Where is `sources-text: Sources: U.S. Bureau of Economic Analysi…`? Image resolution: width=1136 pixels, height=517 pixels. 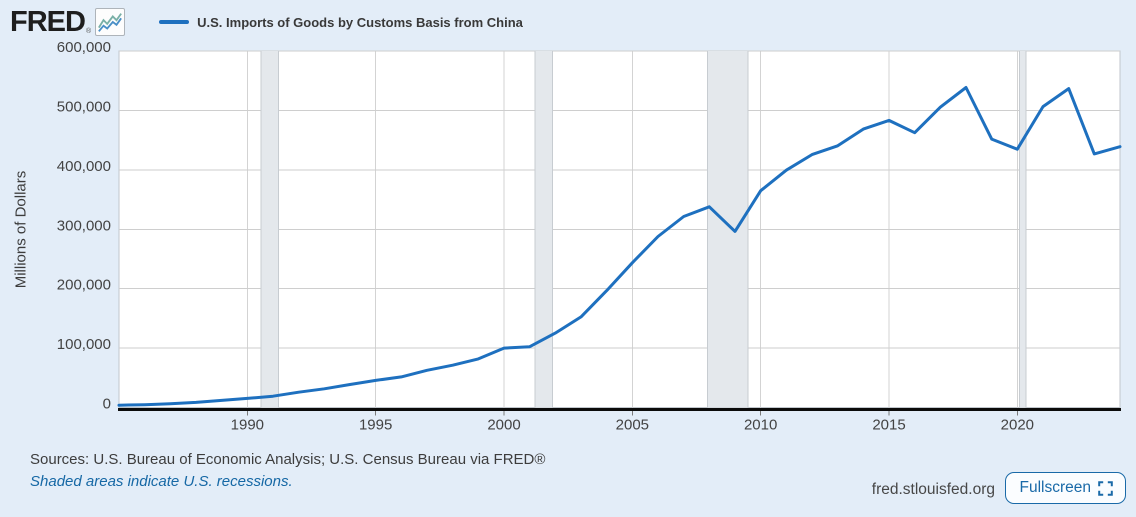 sources-text: Sources: U.S. Bureau of Economic Analysi… is located at coordinates (288, 459).